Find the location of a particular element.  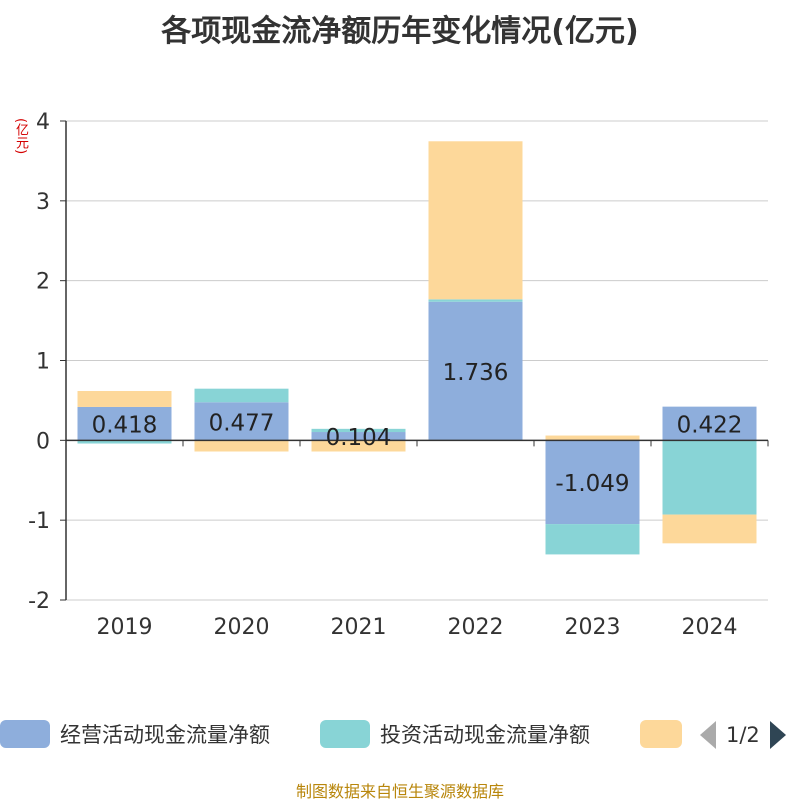

legend-item-investing: 投资活动现金流量净额 is located at coordinates (455, 734).